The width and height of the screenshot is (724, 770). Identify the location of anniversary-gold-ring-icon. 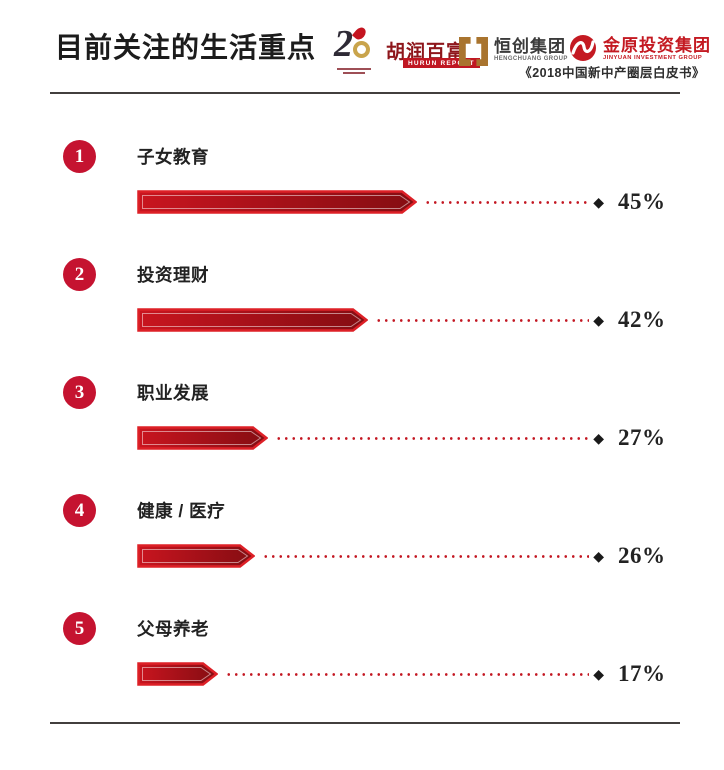
(361, 49).